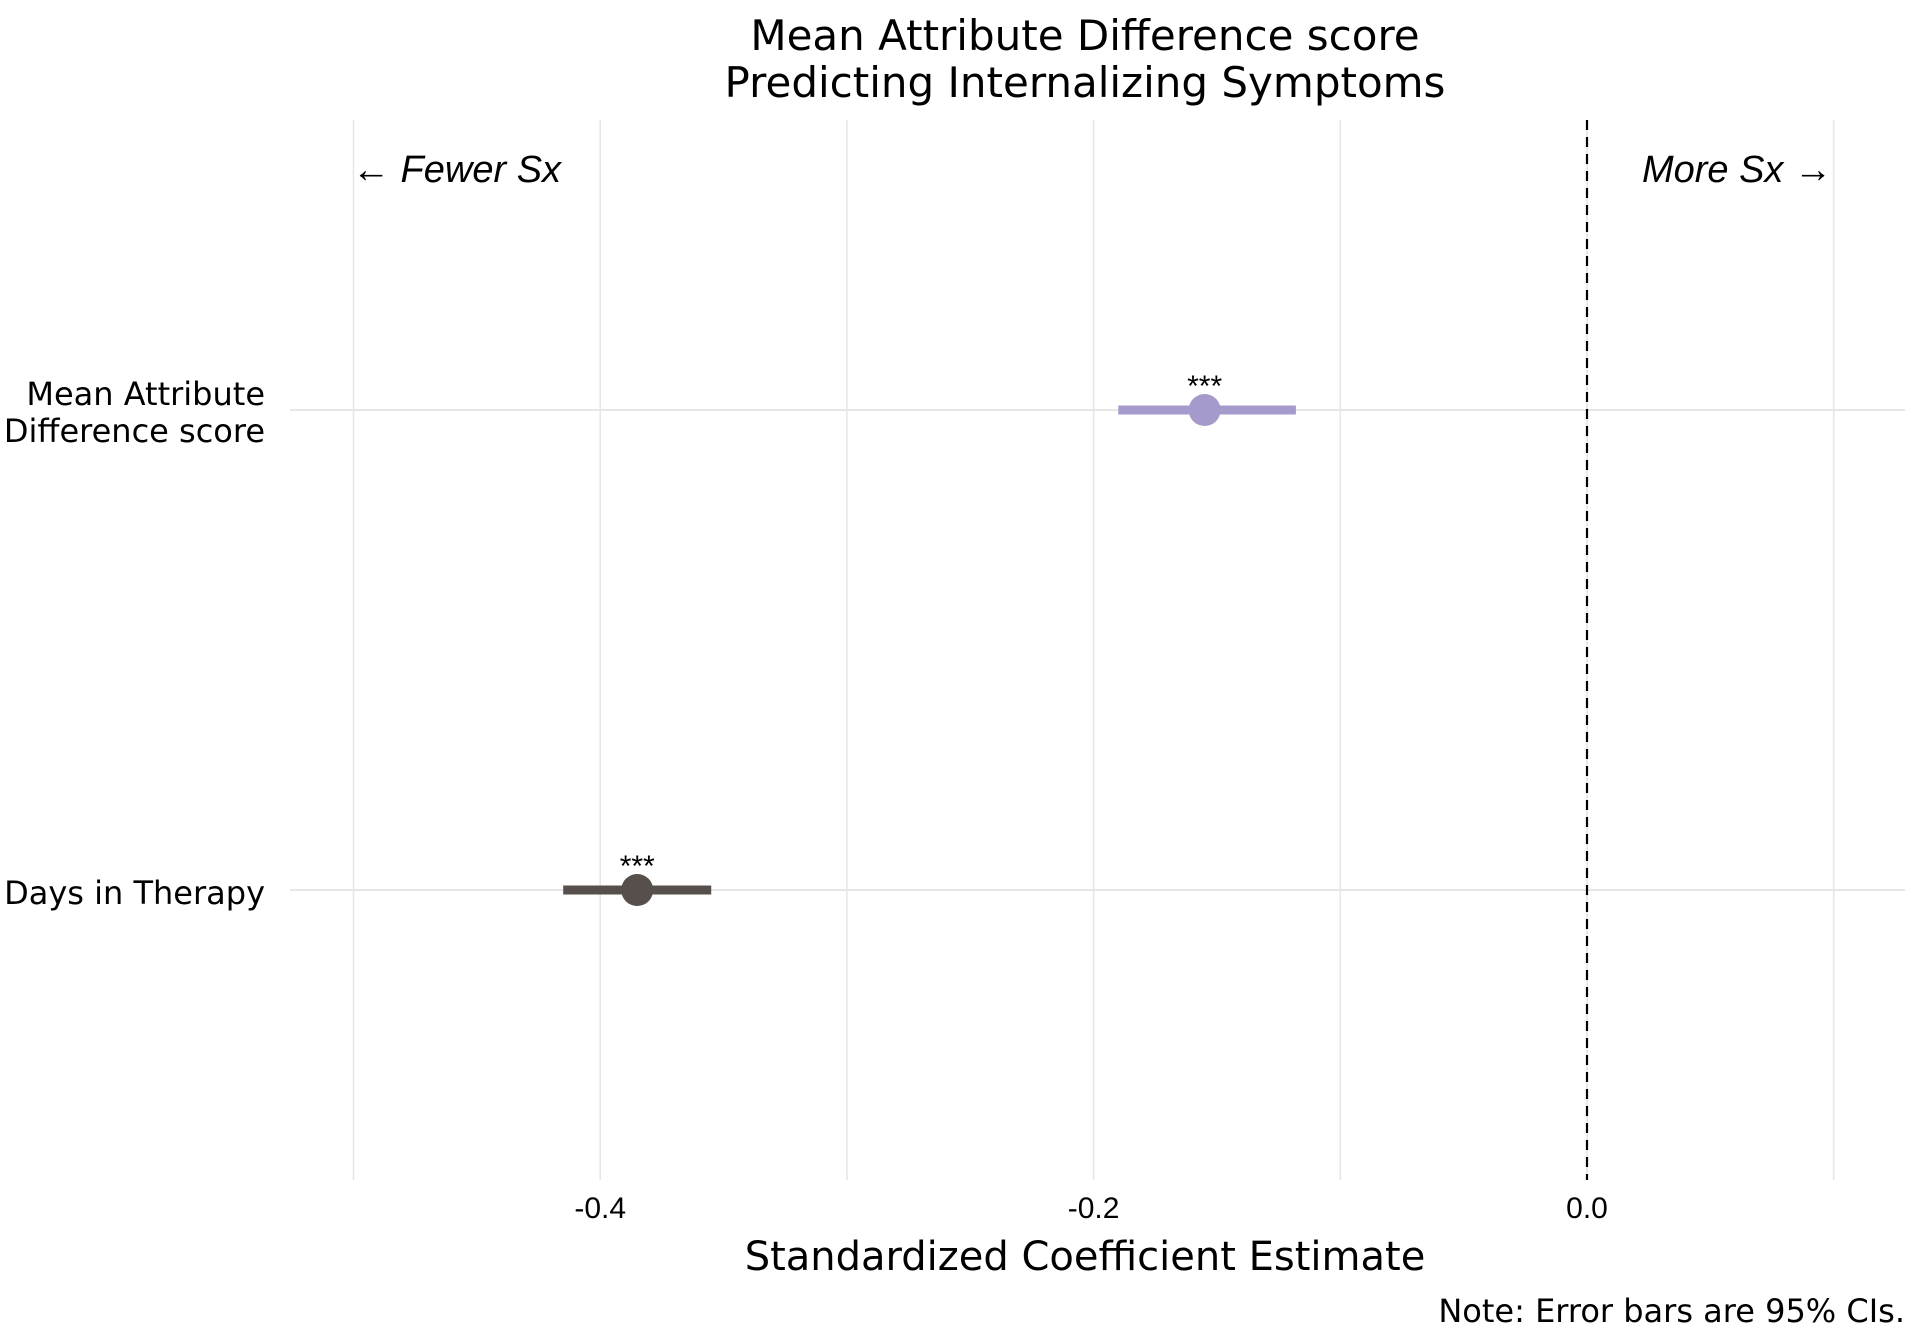  I want to click on y-label-days-in-therapy: Days in Therapy, so click(134, 893).